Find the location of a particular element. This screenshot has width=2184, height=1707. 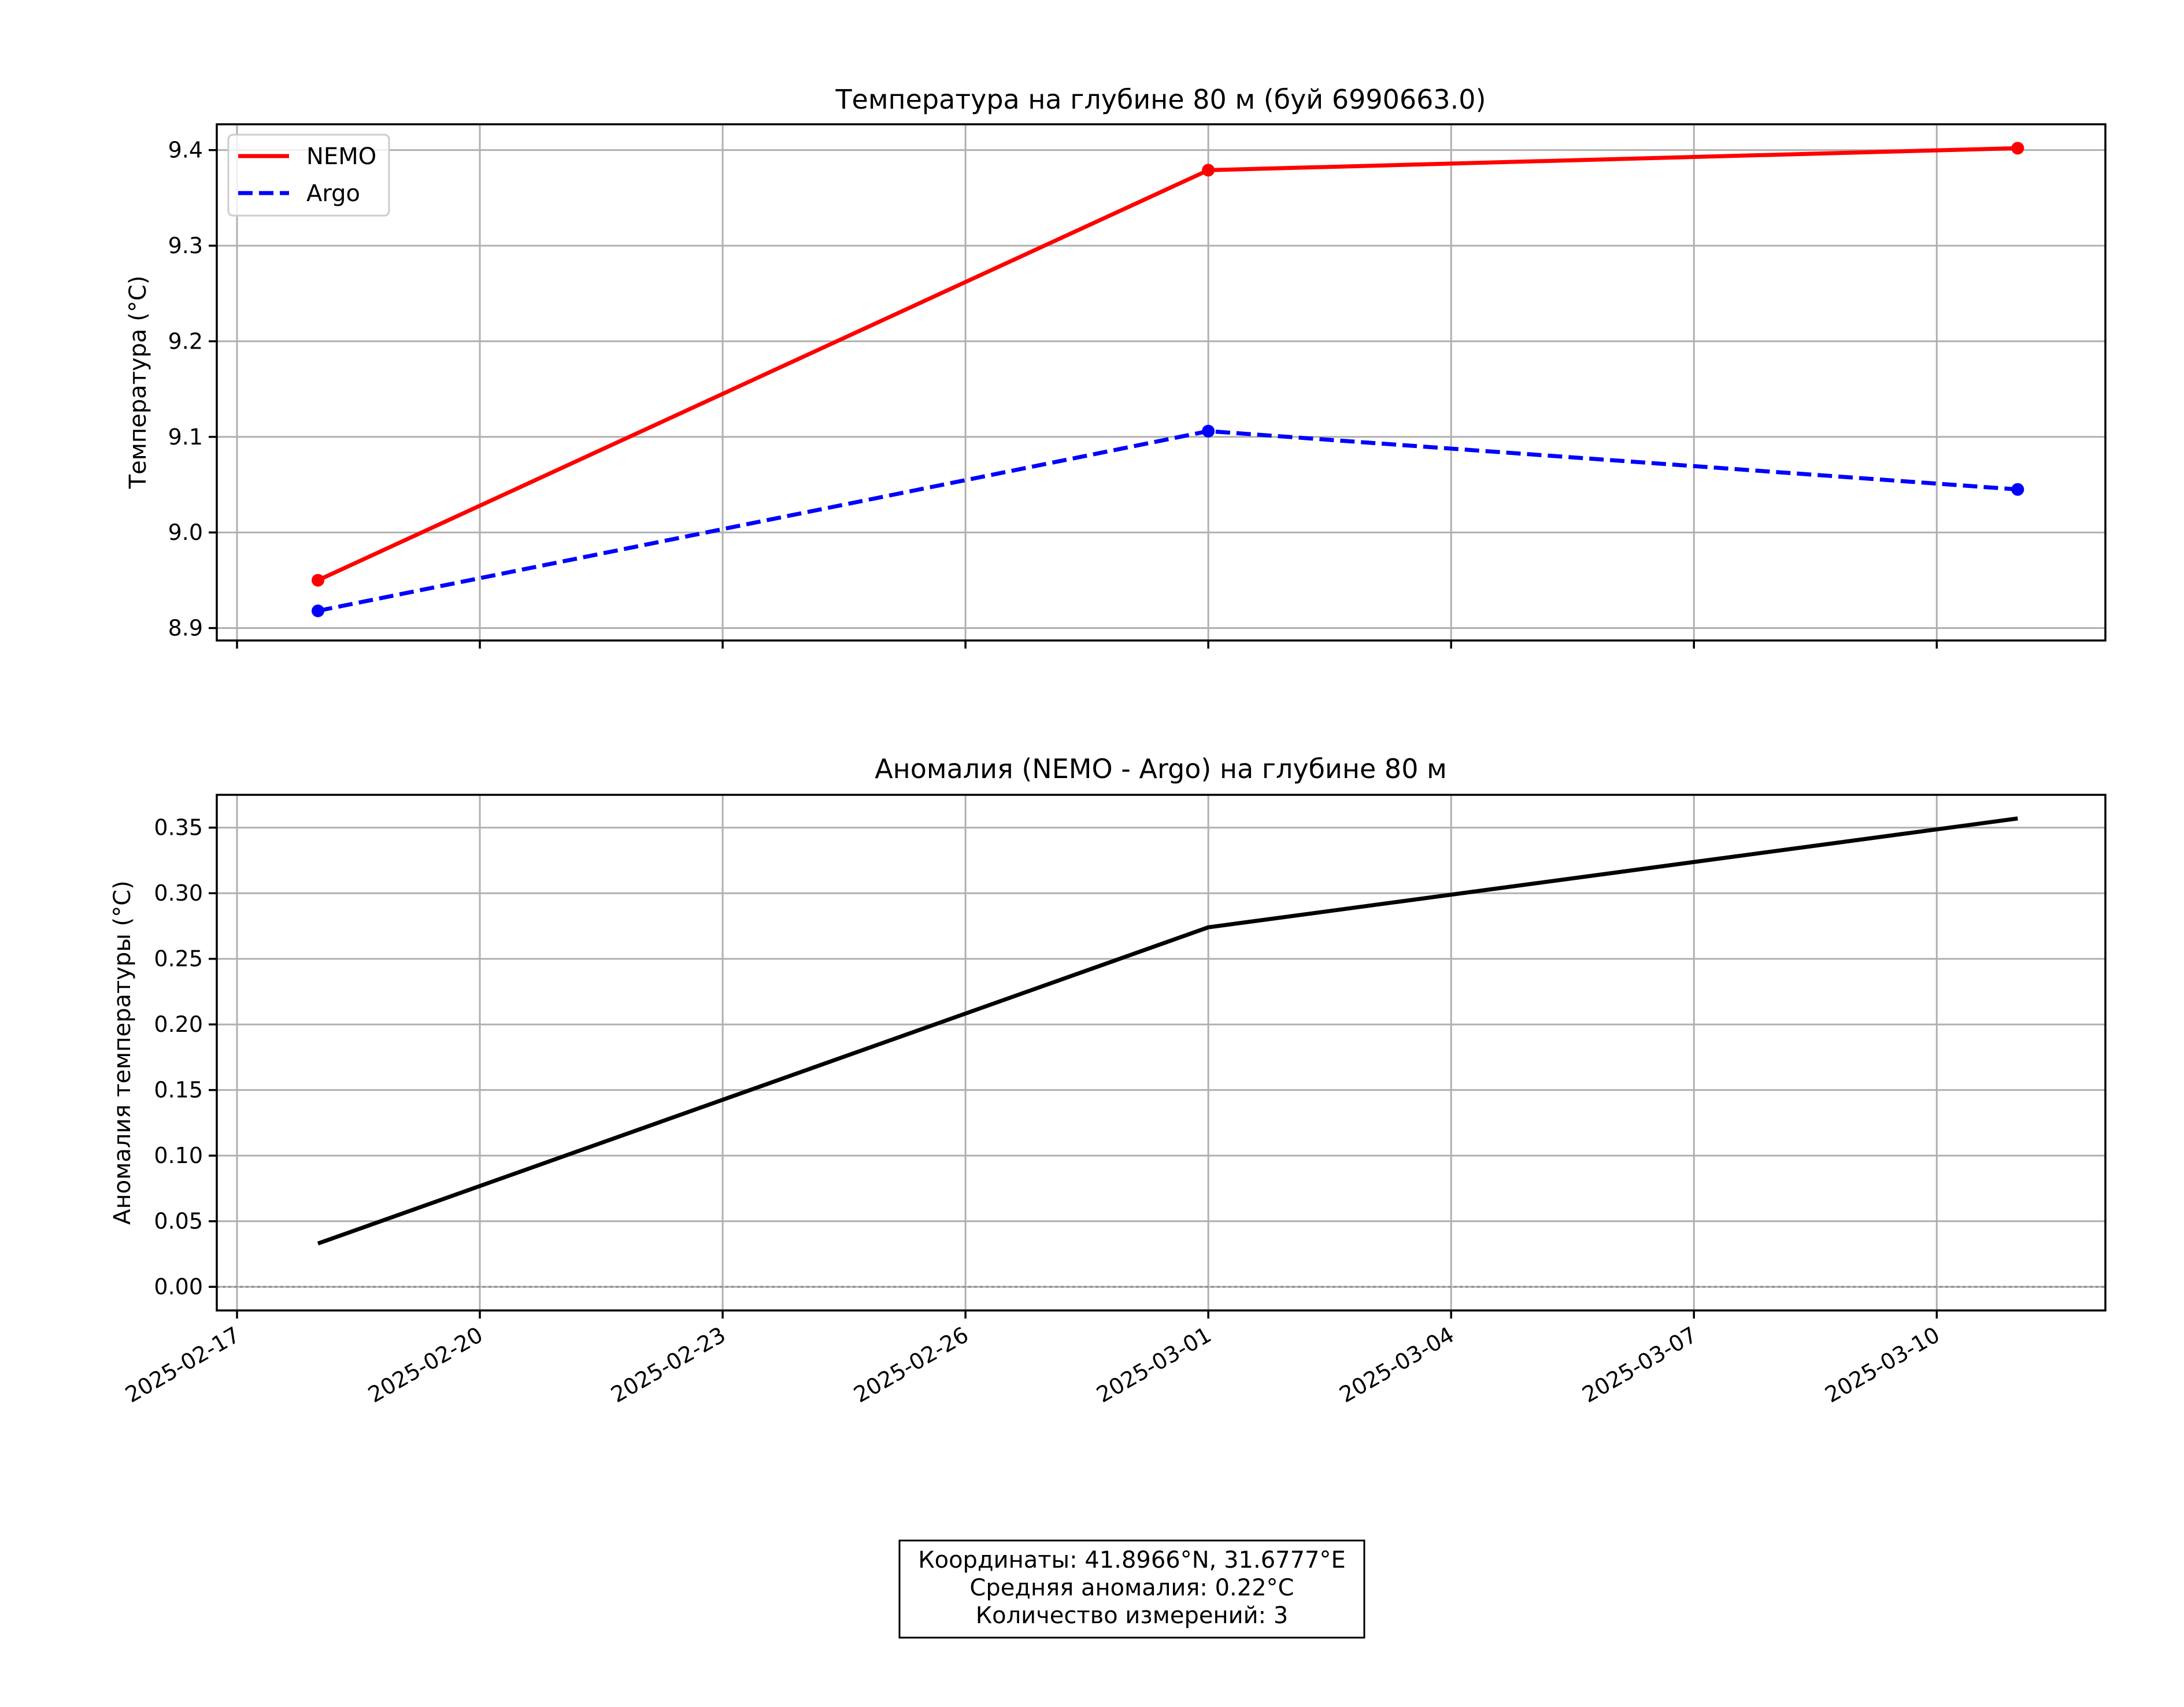

anomaly-y-tick-label: 0.05 is located at coordinates (178, 1221).